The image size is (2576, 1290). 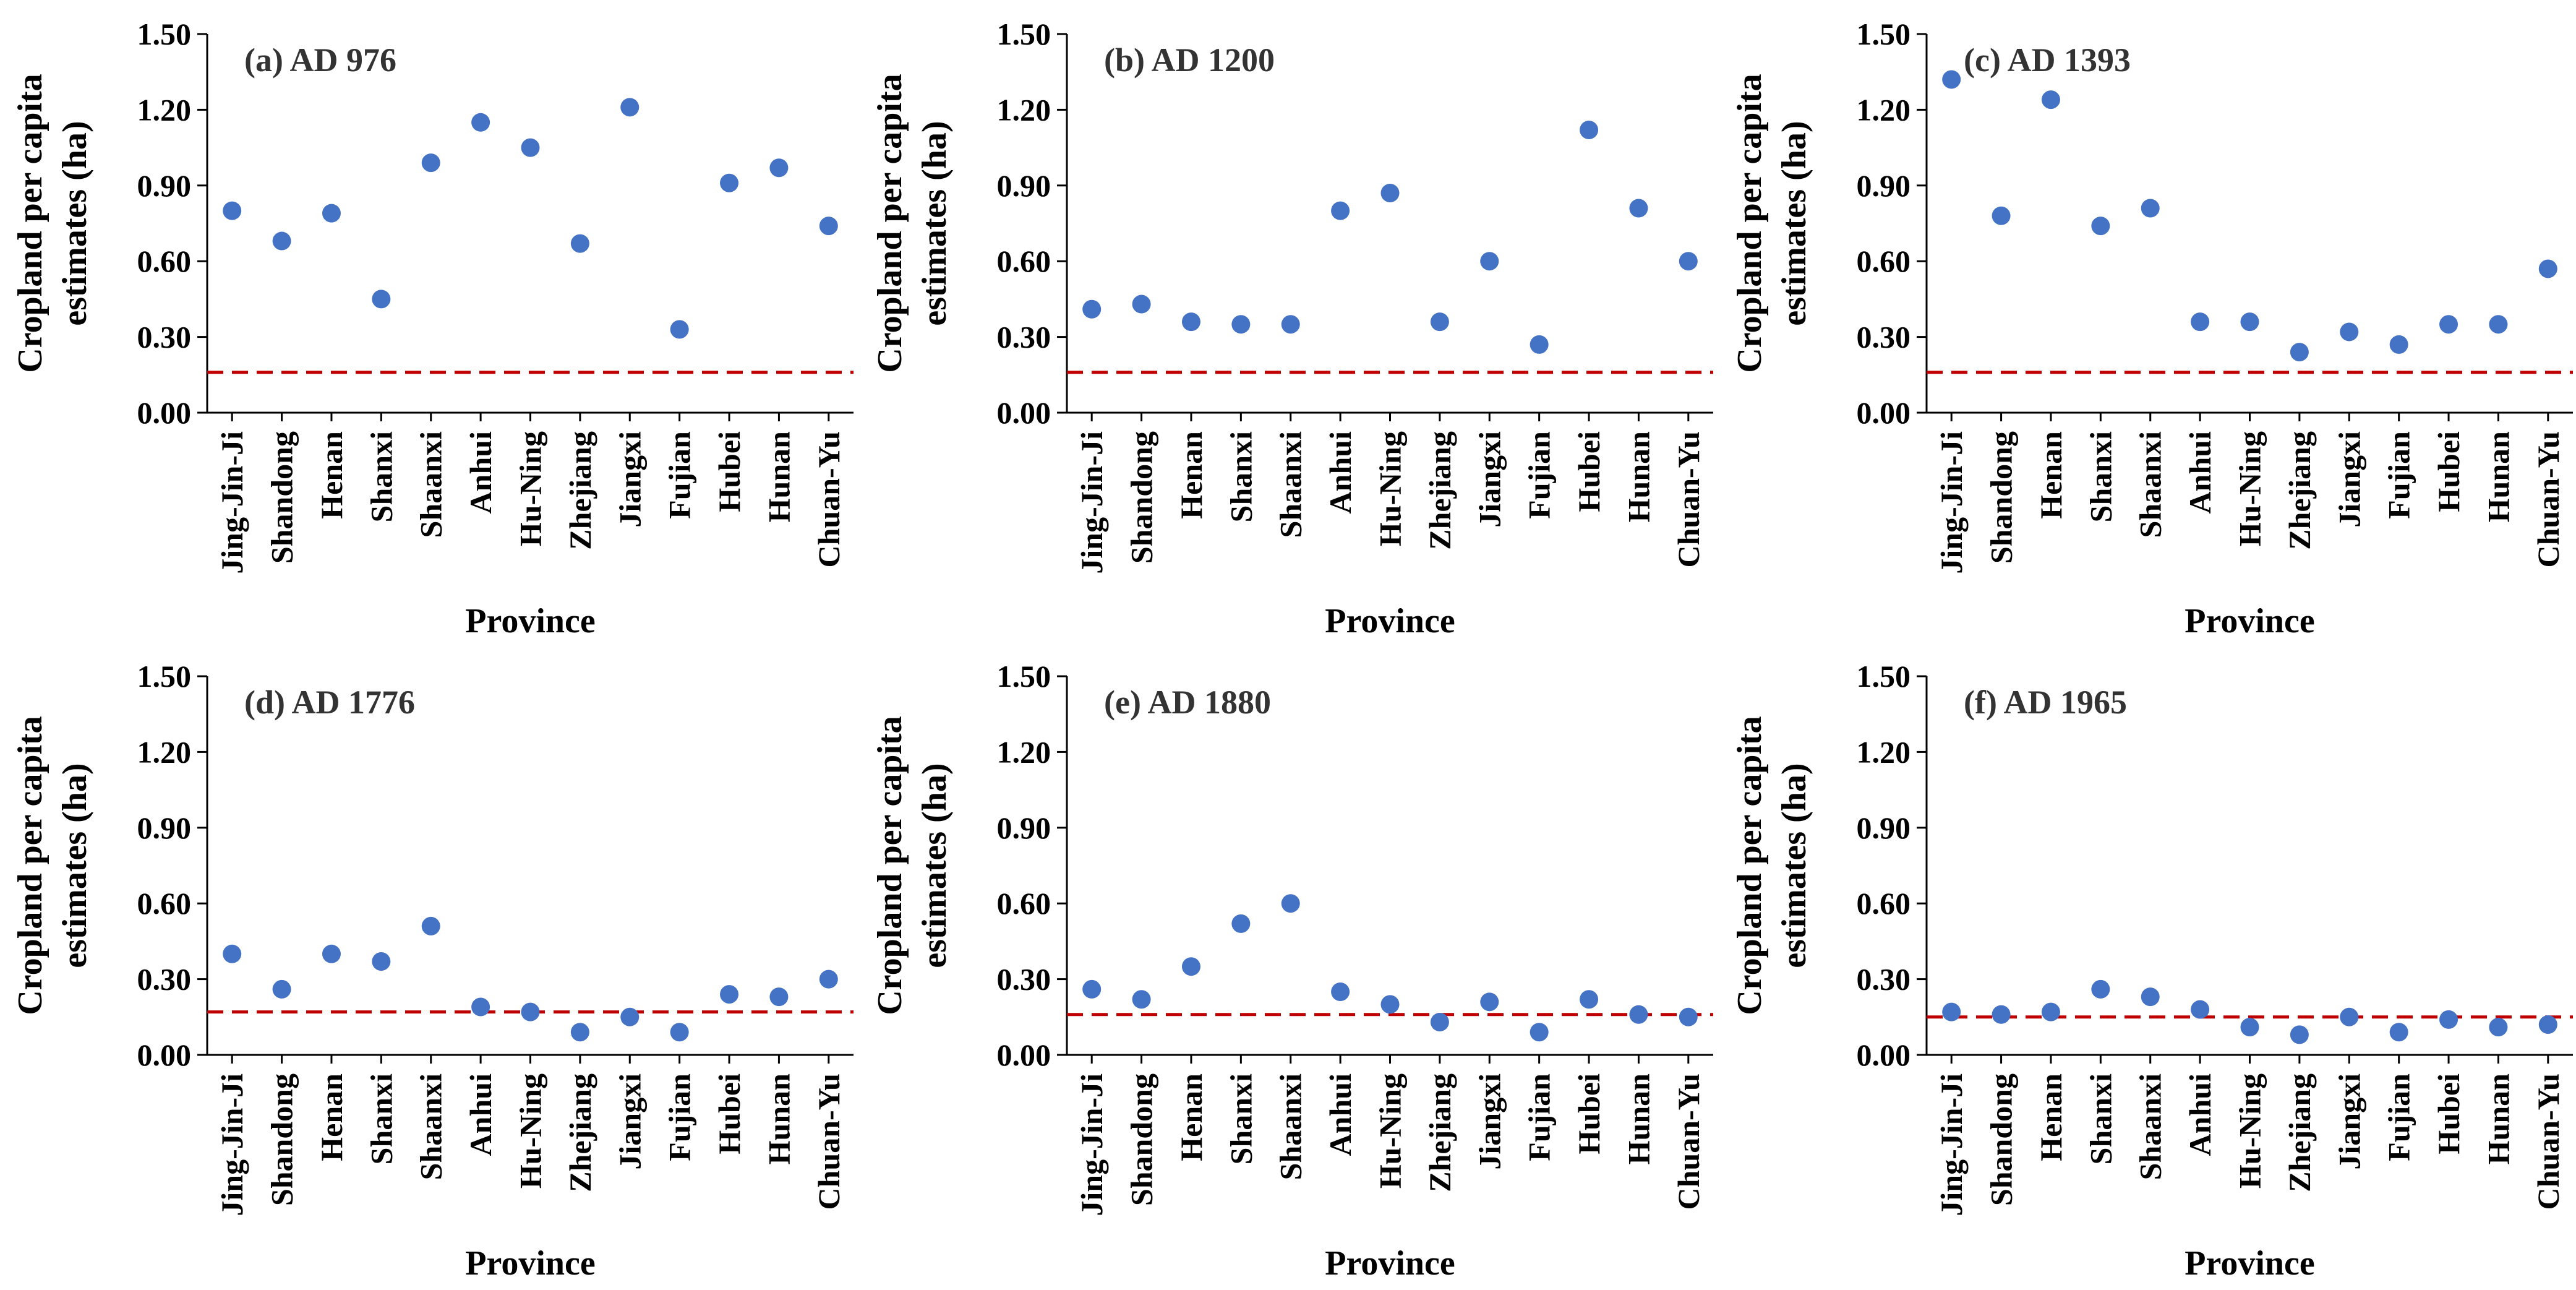 What do you see at coordinates (30, 865) in the screenshot?
I see `y-axis-title: Cropland per capita` at bounding box center [30, 865].